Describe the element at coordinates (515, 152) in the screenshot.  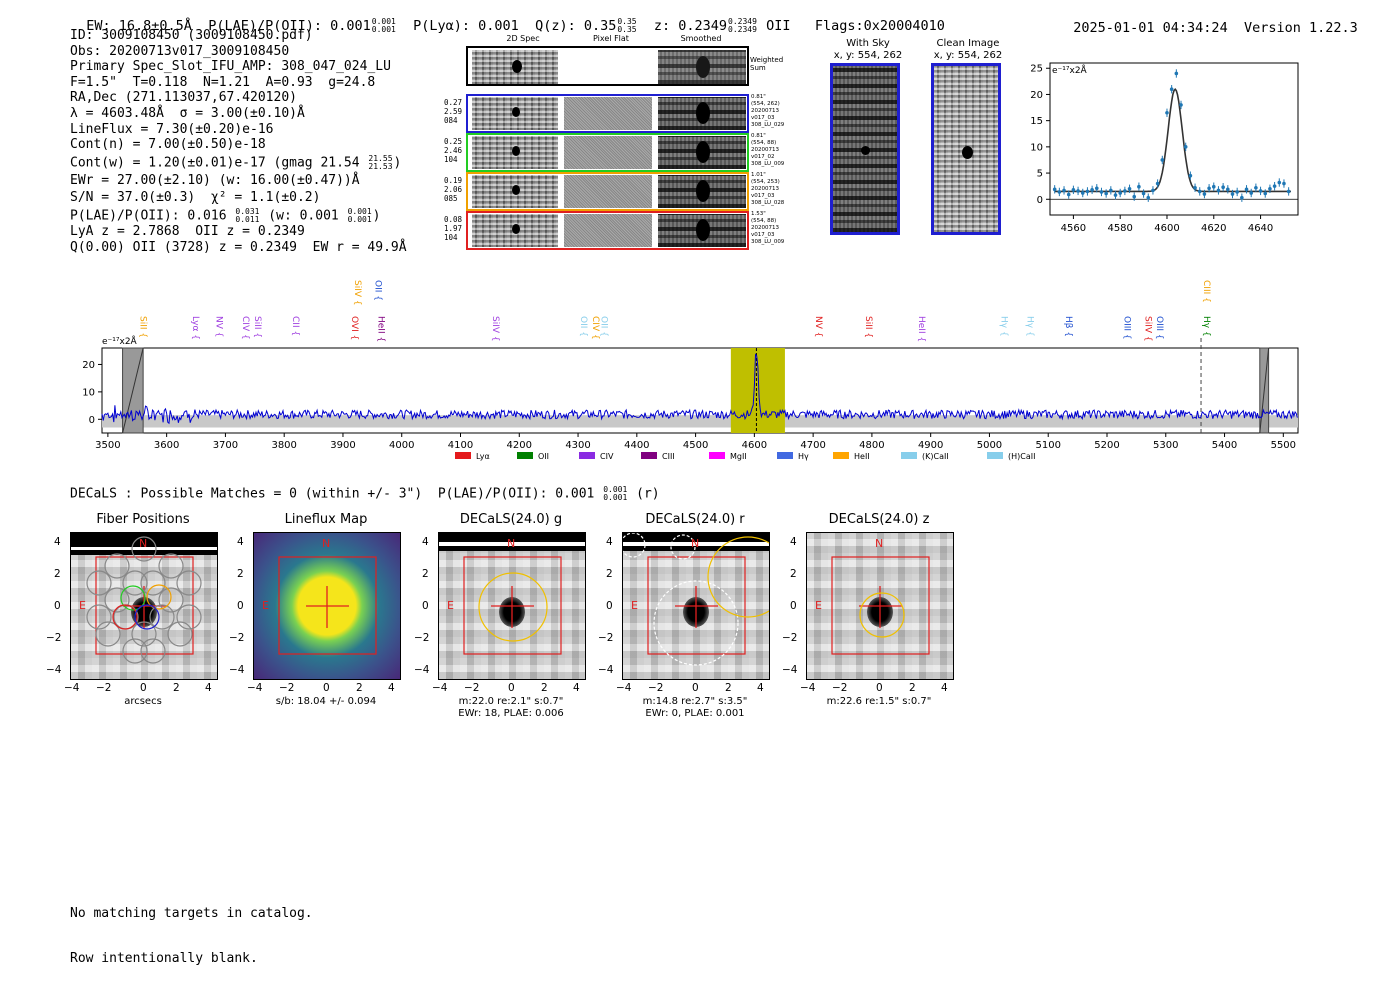
I see `cutout-2d` at that location.